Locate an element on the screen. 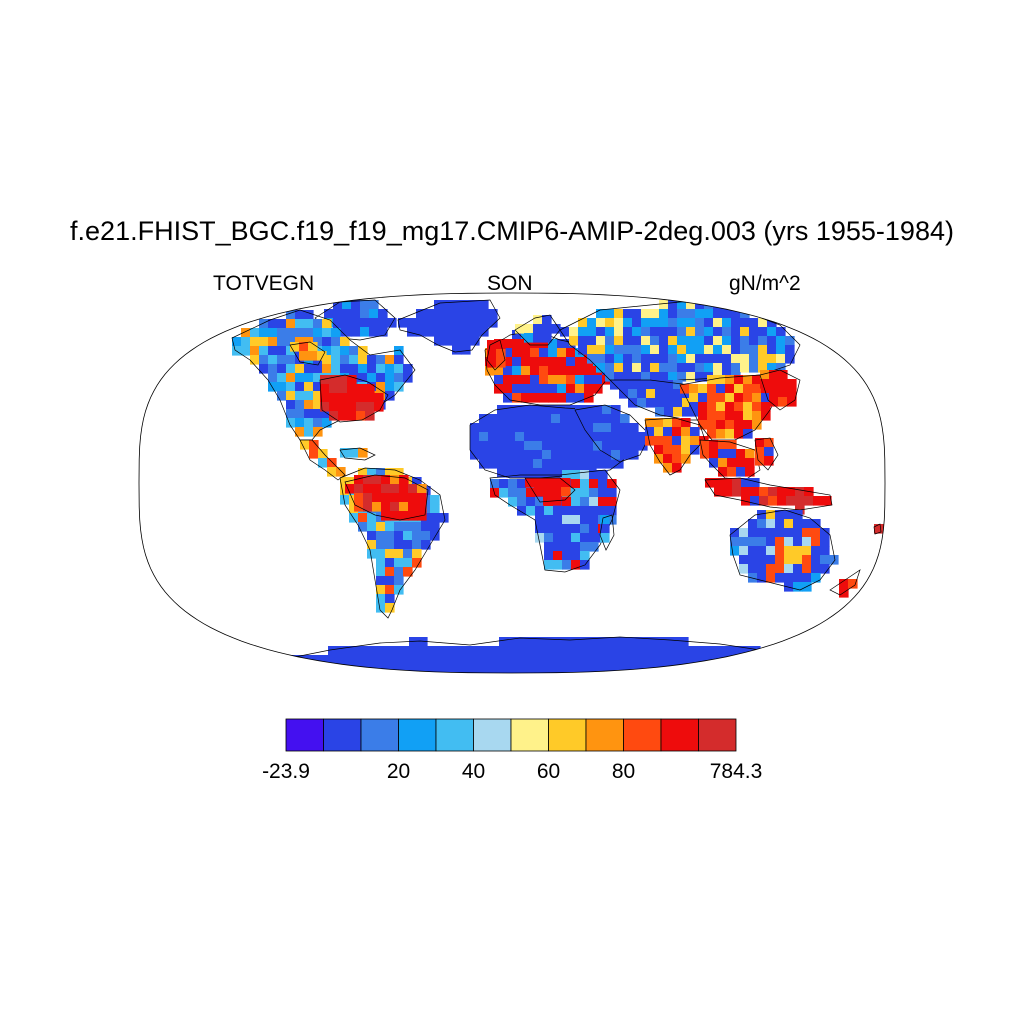 This screenshot has width=1024, height=1024. land-region-se-asia is located at coordinates (730, 460).